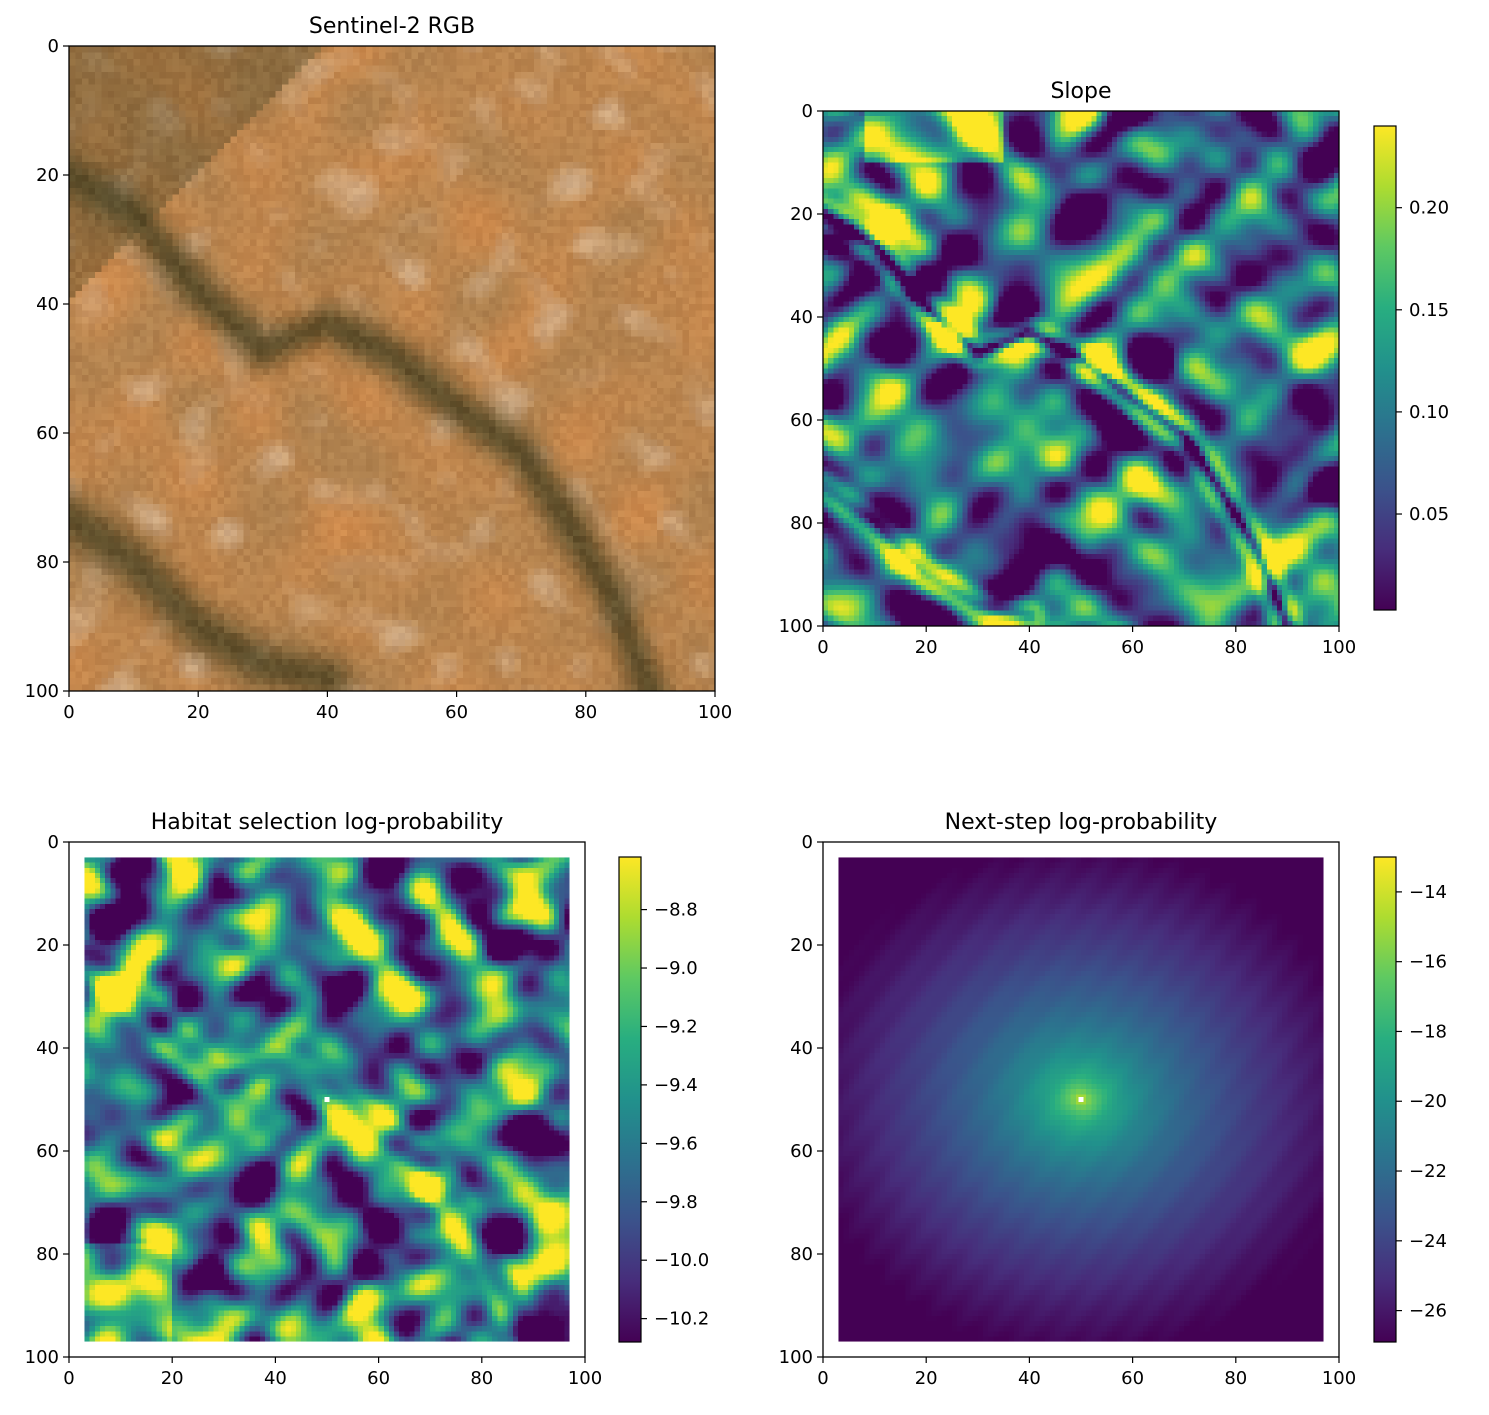 The image size is (1489, 1415). I want to click on colorbar-tick-label: 0.20, so click(1429, 208).